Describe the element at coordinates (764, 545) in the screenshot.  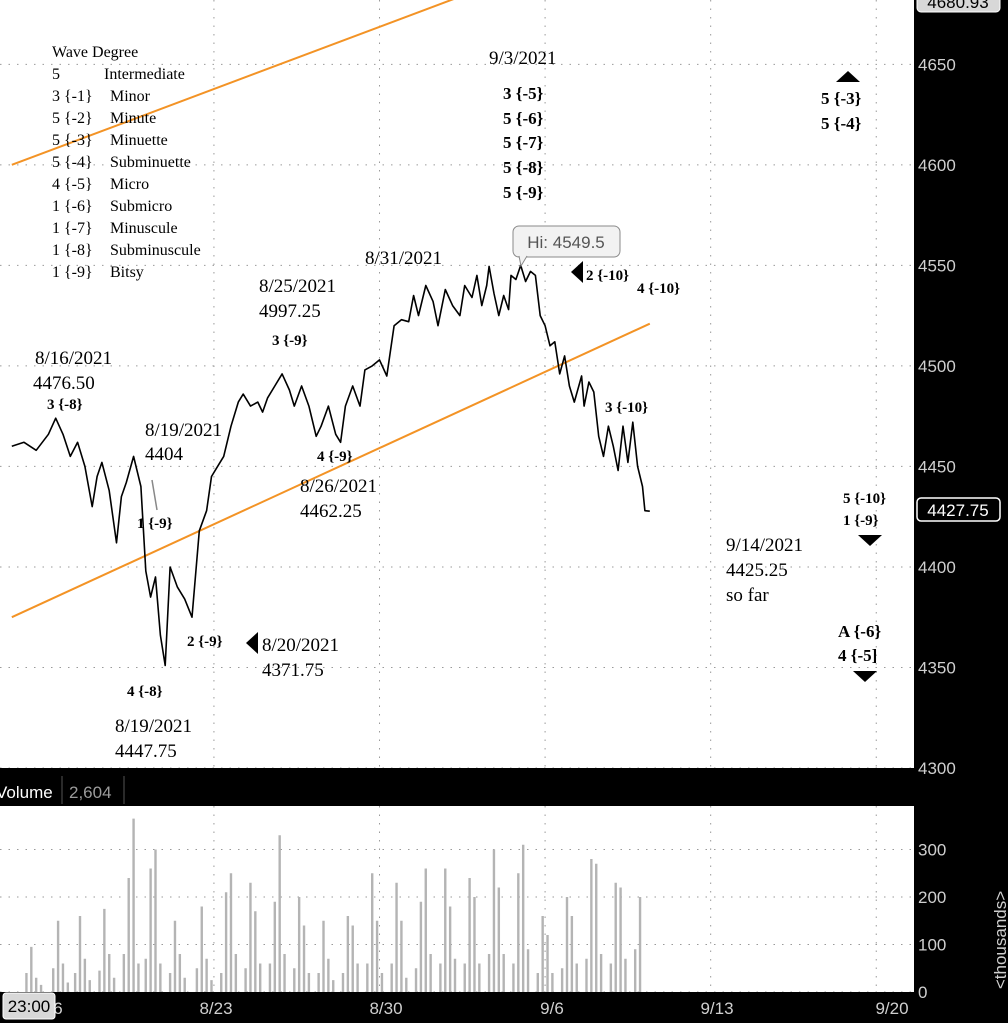
I see `ann-9-14-date: 9/14/2021` at that location.